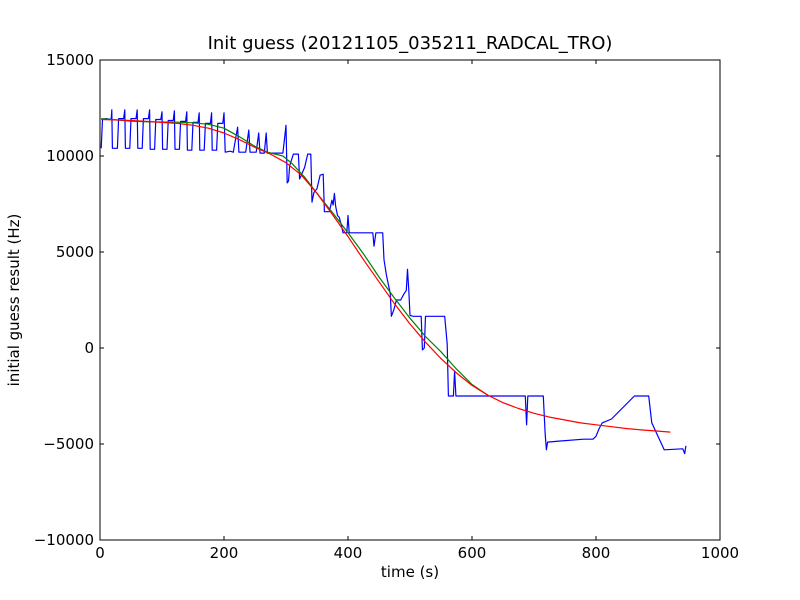 The height and width of the screenshot is (600, 800). I want to click on chart-title: Init guess (20121105_035211_RADCAL_TRO), so click(410, 43).